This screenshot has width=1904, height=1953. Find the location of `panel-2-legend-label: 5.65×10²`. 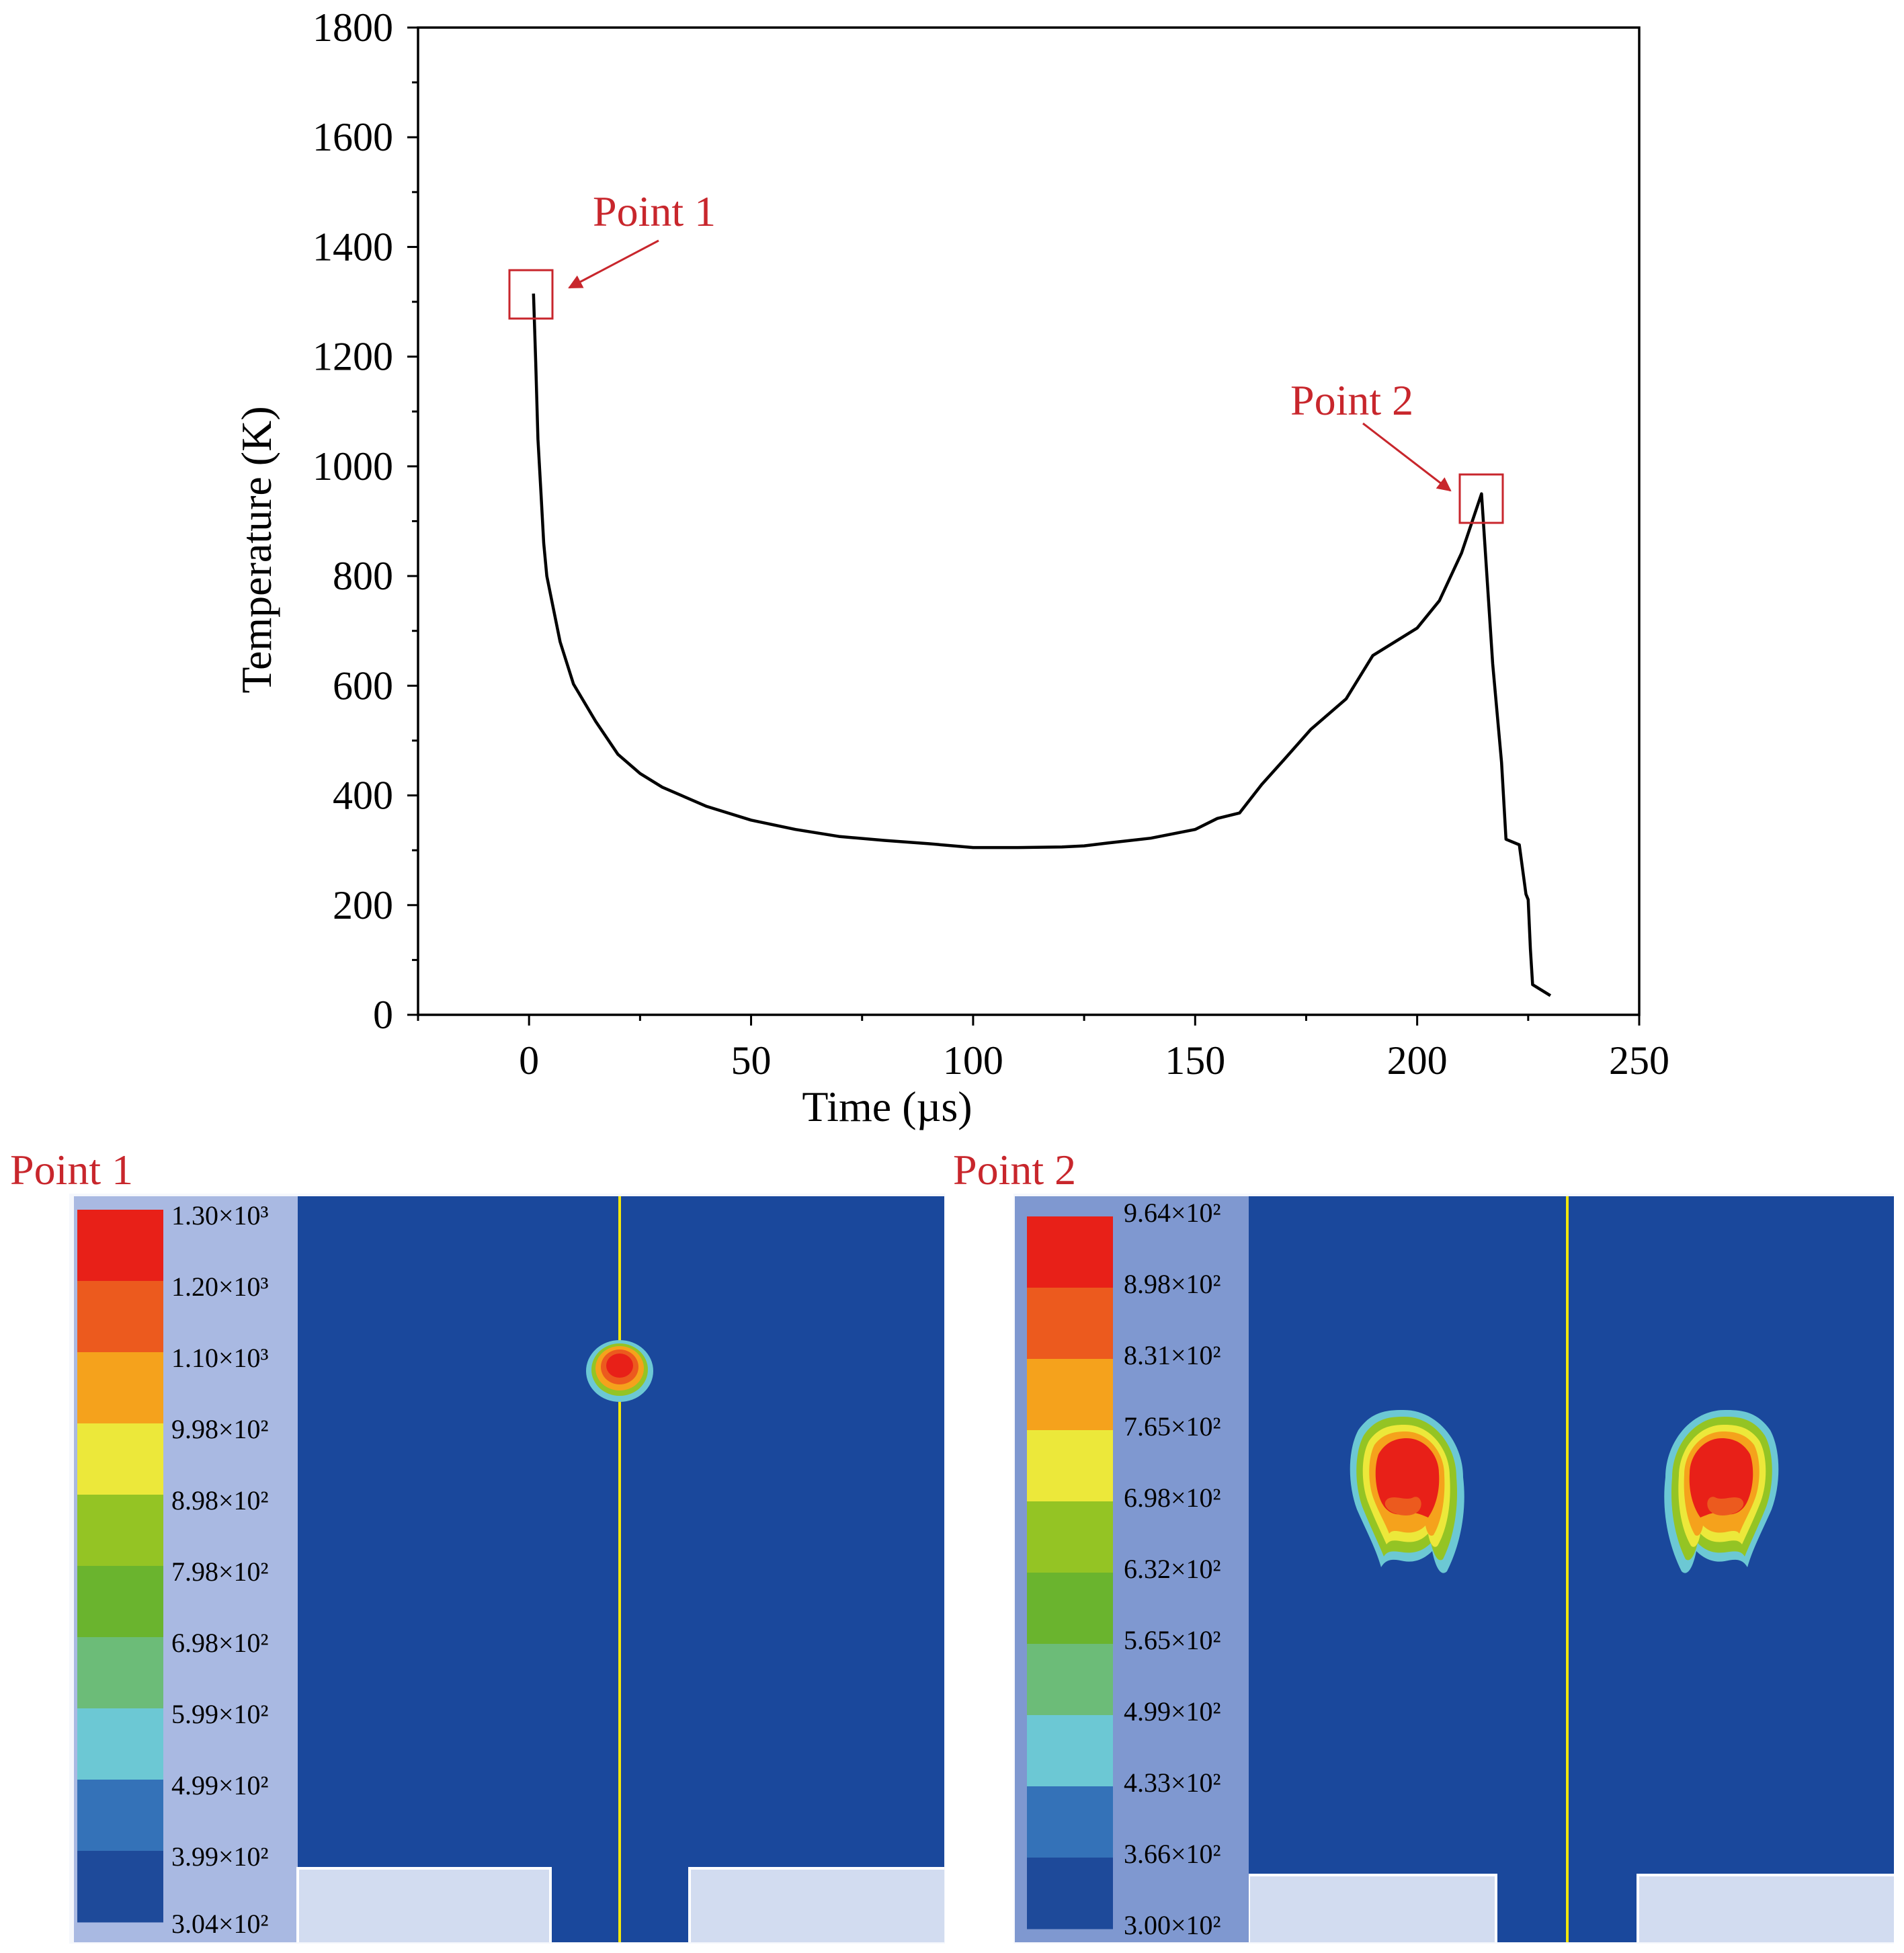

panel-2-legend-label: 5.65×10² is located at coordinates (1173, 1640).